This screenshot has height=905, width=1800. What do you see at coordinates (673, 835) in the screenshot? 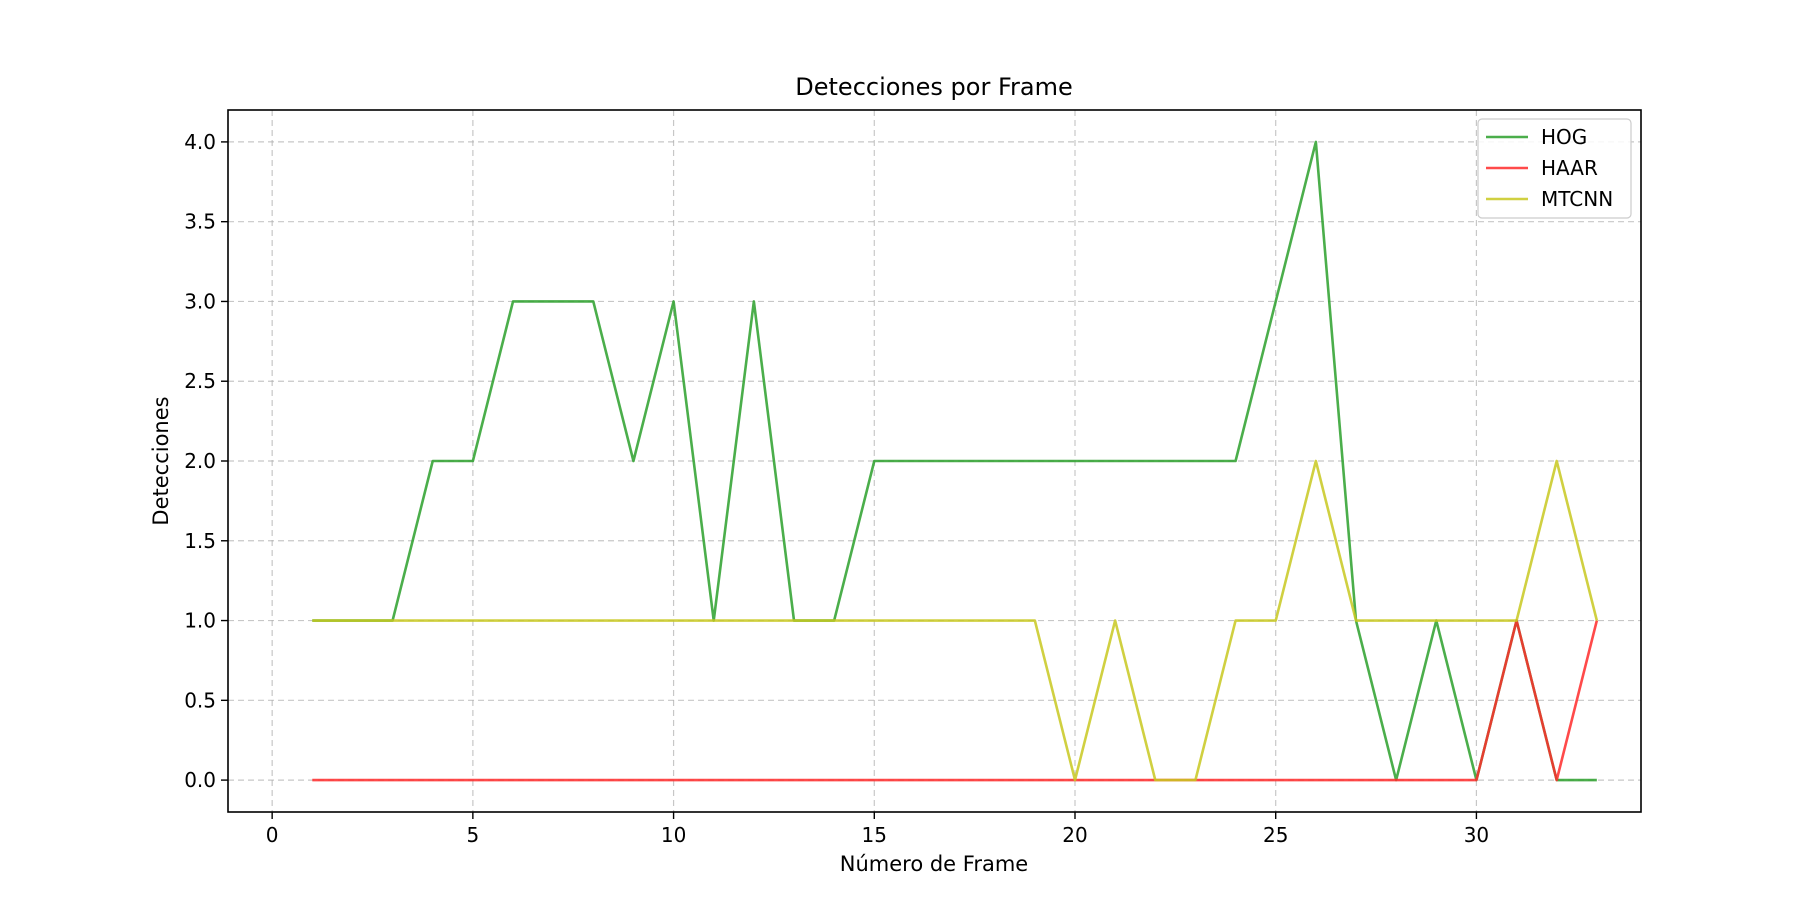
I see `x-tick-label: 10` at bounding box center [673, 835].